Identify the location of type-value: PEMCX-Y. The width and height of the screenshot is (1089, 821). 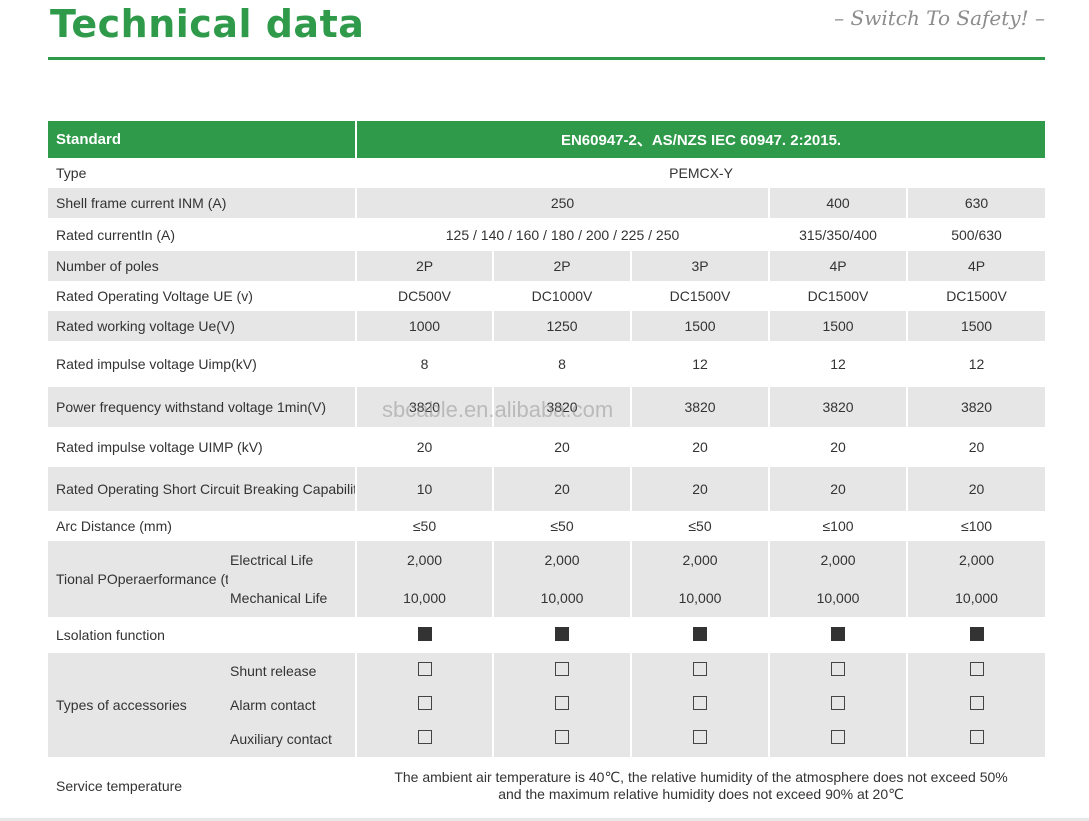
(700, 173).